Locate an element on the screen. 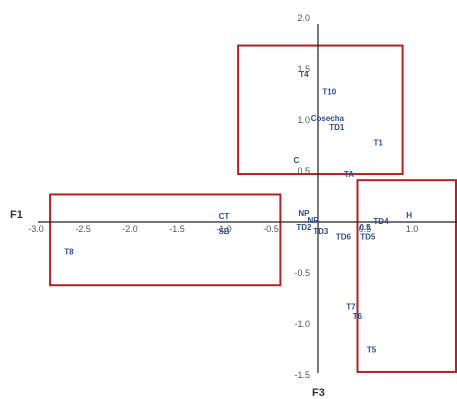  y-tick-labels: 2.0 1.5 1.0 0.5 -0.5 -1.0 -1.5 is located at coordinates (302, 196).